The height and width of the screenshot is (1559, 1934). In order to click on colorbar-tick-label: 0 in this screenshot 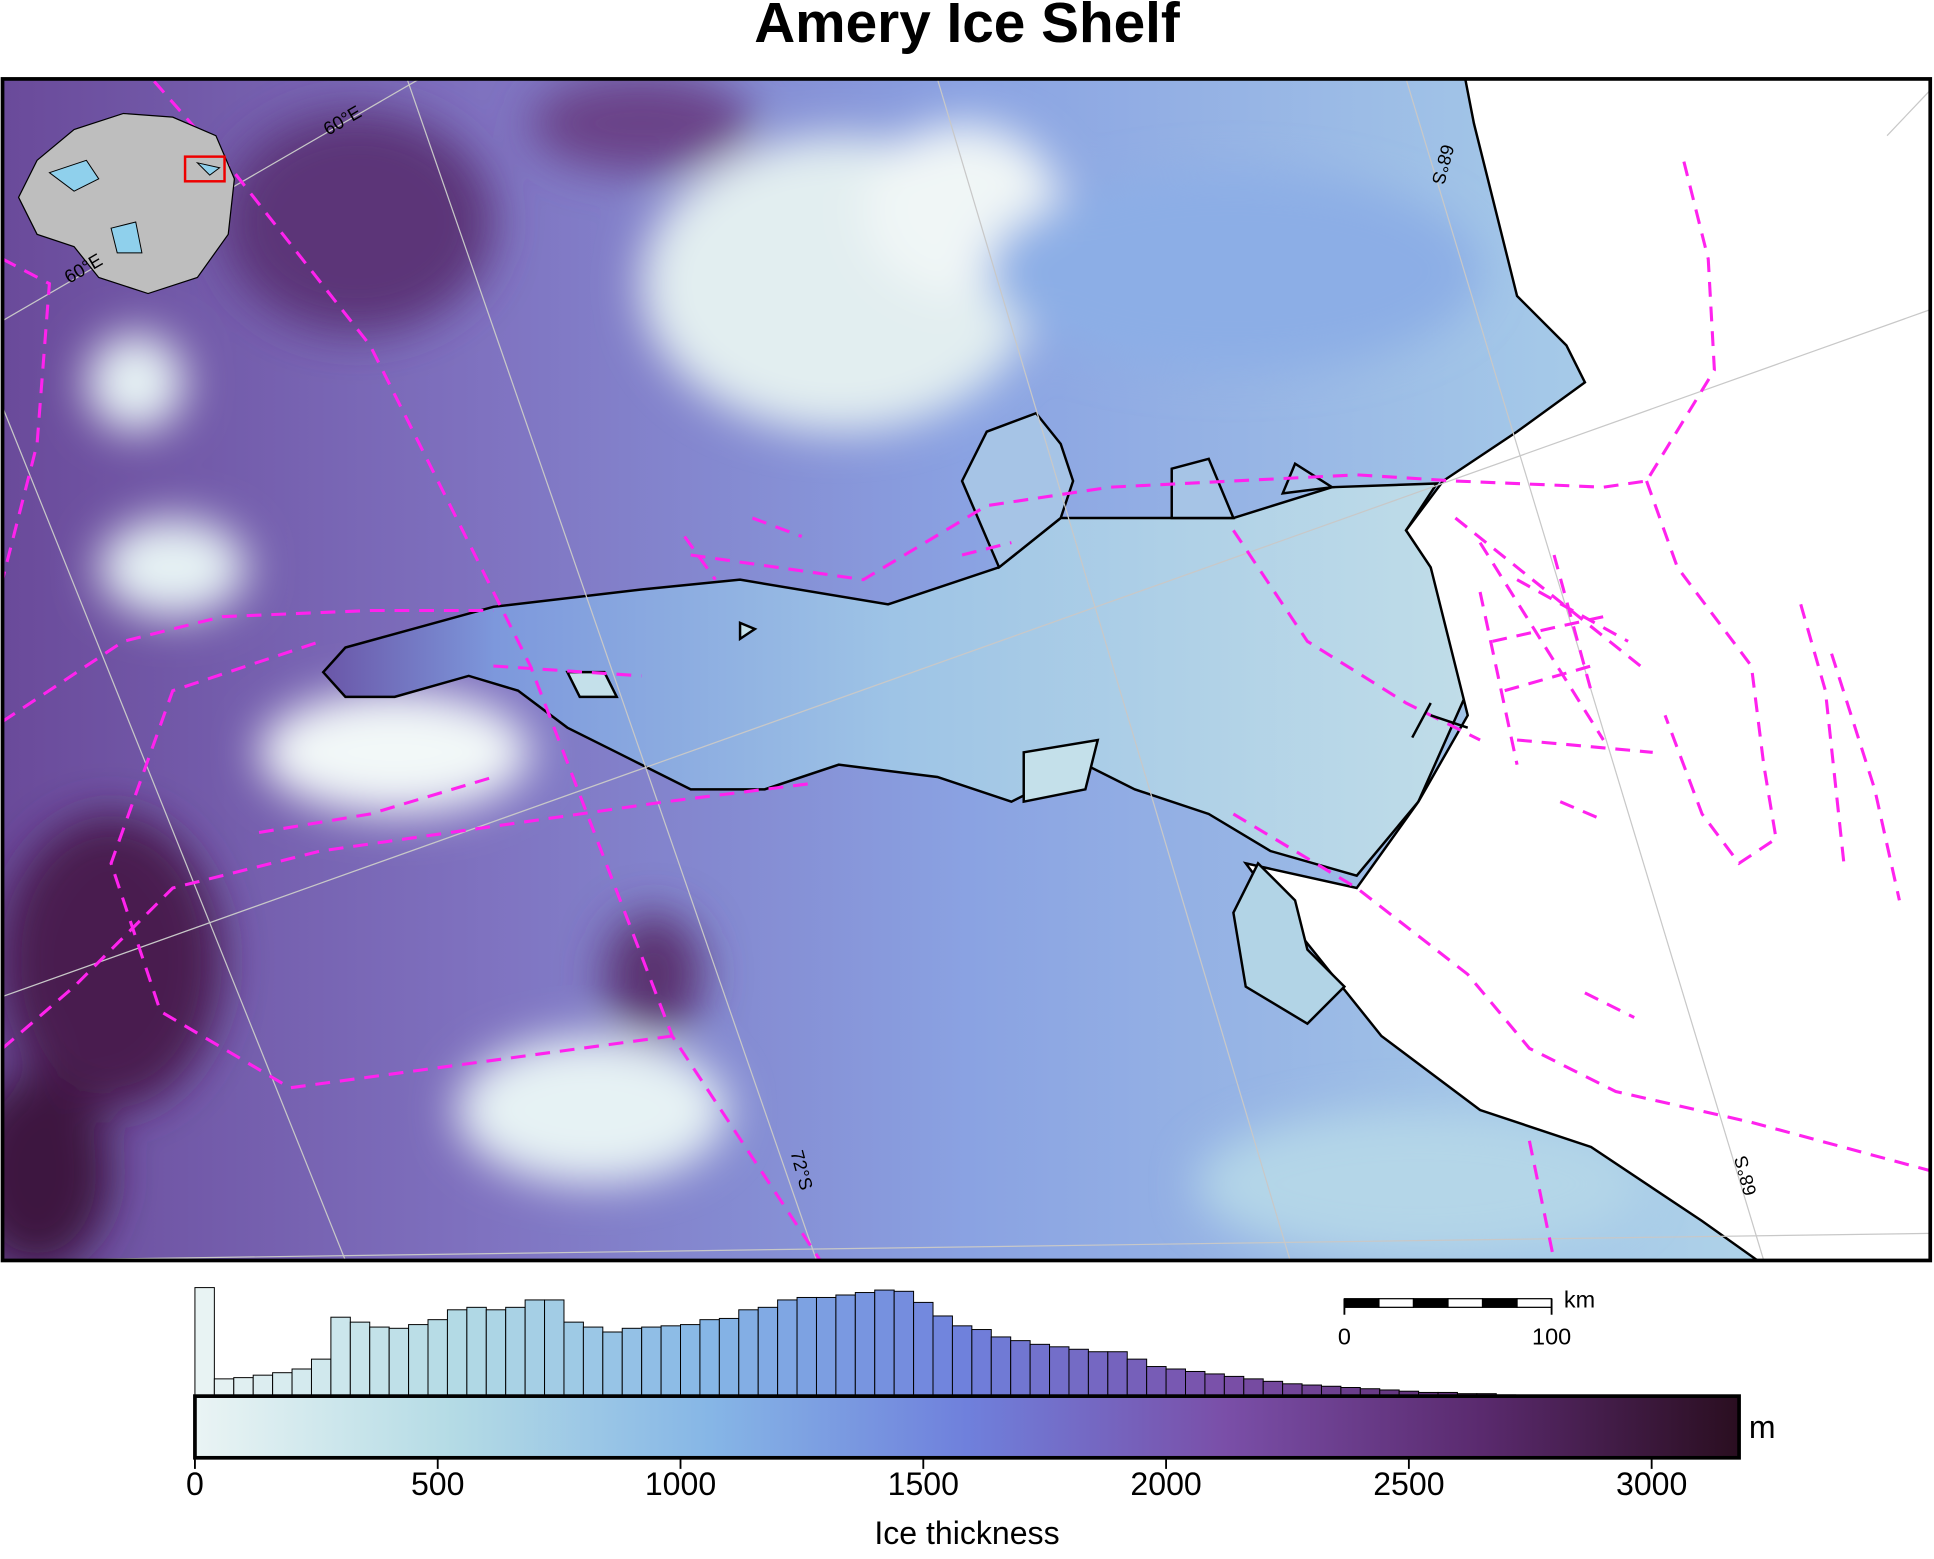, I will do `click(195, 1484)`.